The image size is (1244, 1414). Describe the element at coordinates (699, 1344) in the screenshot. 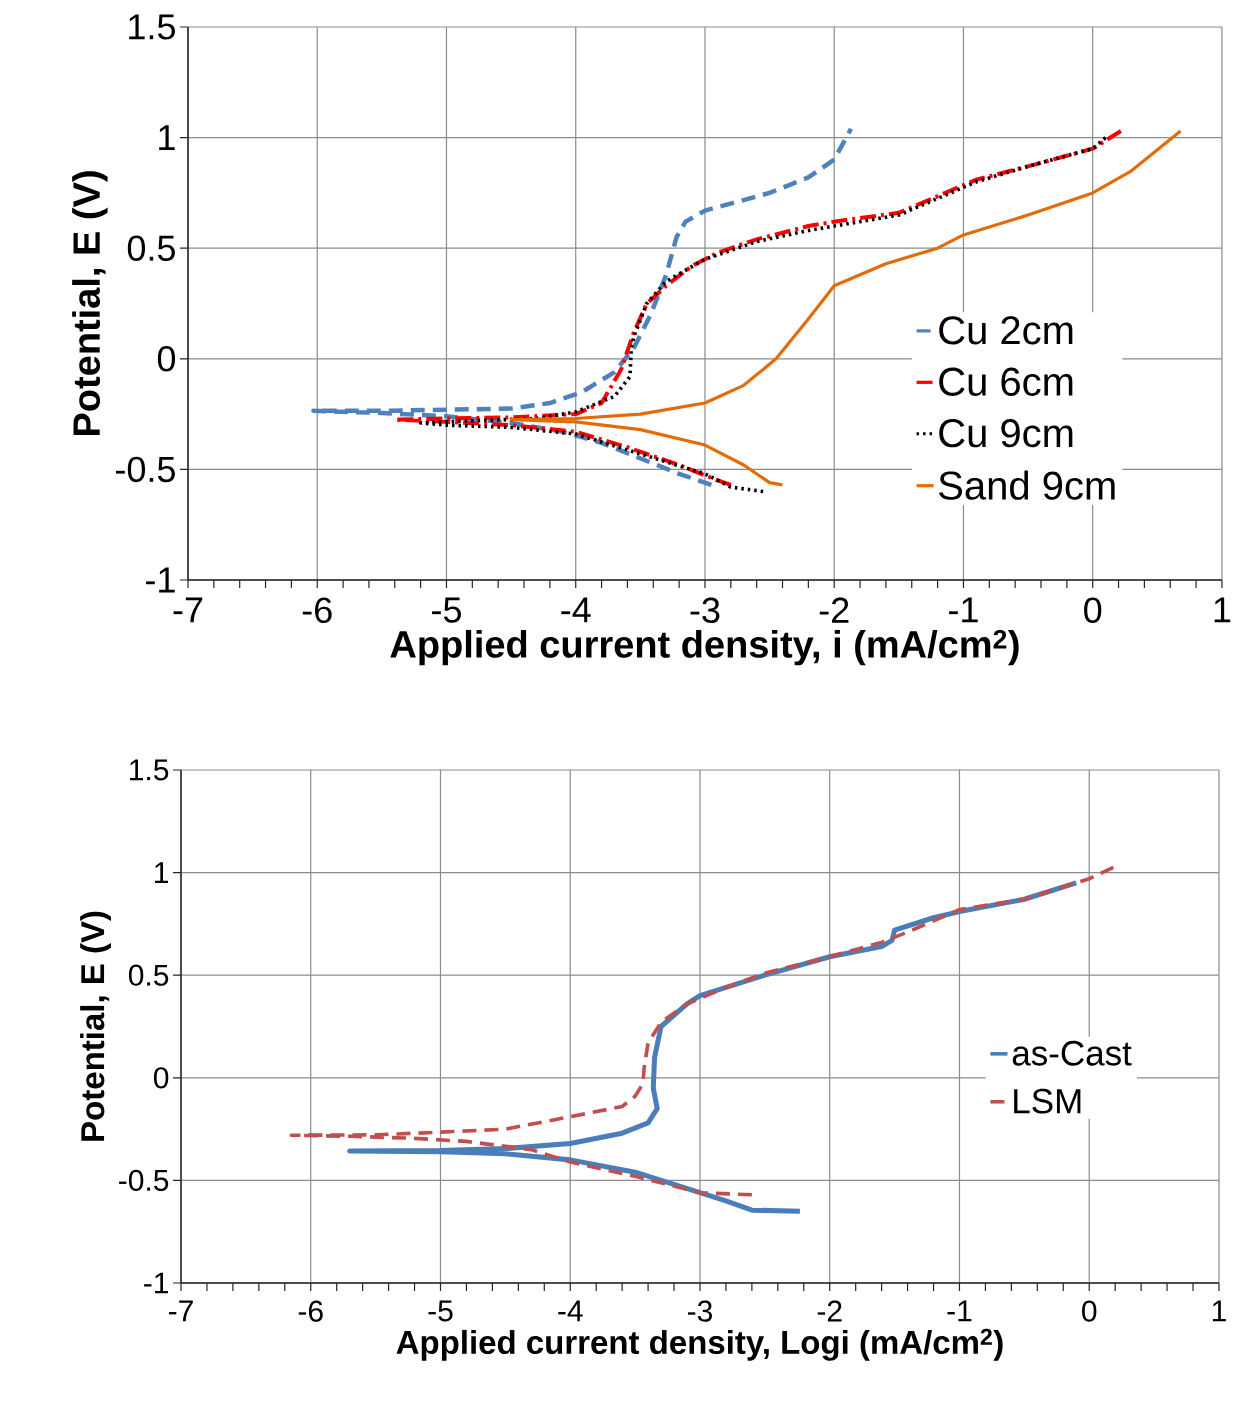

I see `x-axis-title: Applied current density, Logi (mA/cm$^{2}$)` at that location.